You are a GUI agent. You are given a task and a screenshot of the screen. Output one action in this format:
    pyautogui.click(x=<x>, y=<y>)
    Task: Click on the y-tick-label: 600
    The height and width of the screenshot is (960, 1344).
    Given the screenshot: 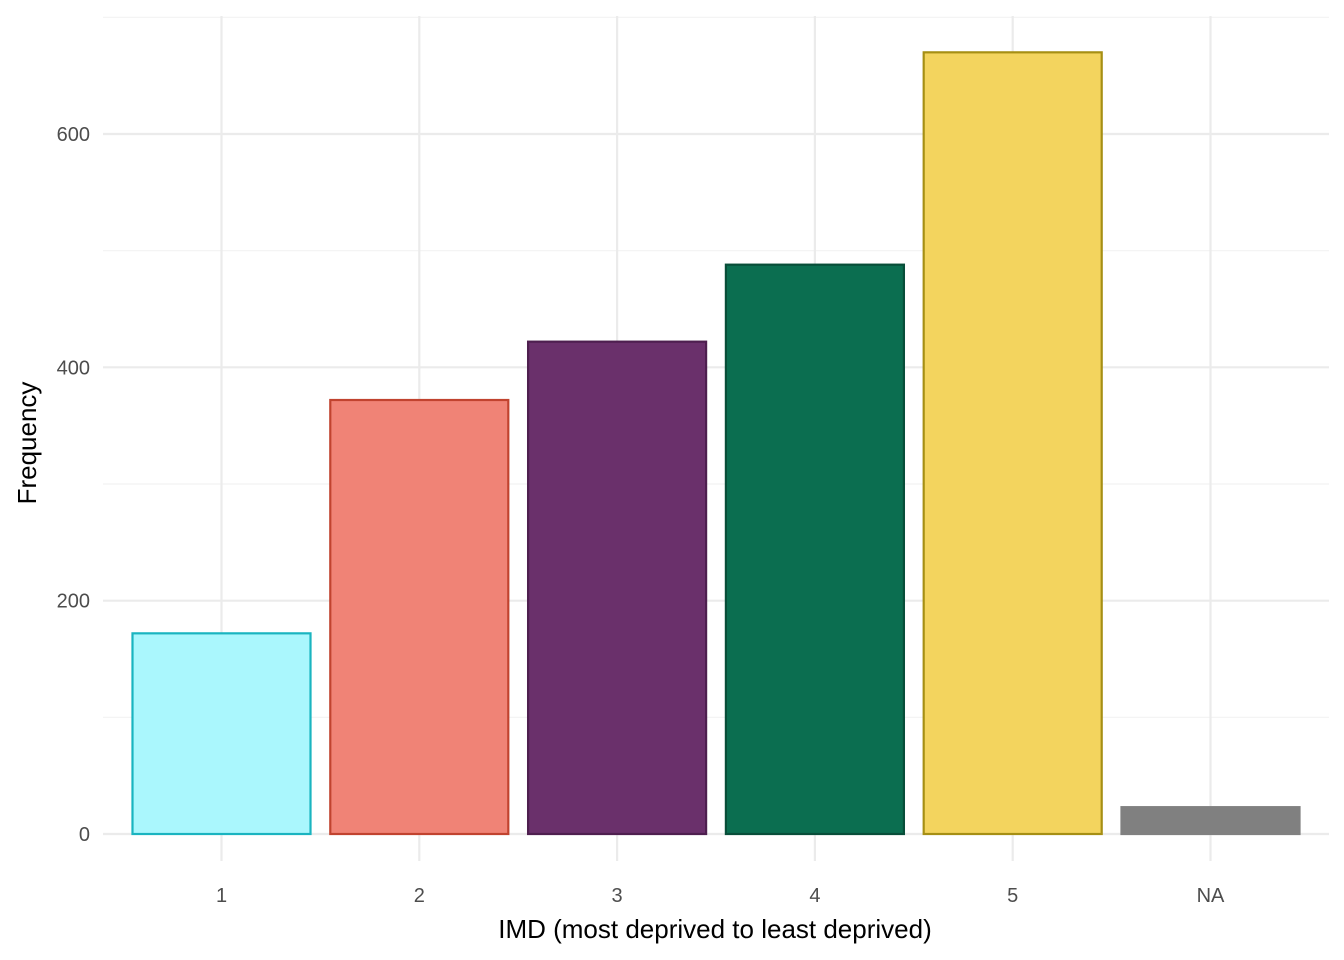 What is the action you would take?
    pyautogui.click(x=73, y=135)
    